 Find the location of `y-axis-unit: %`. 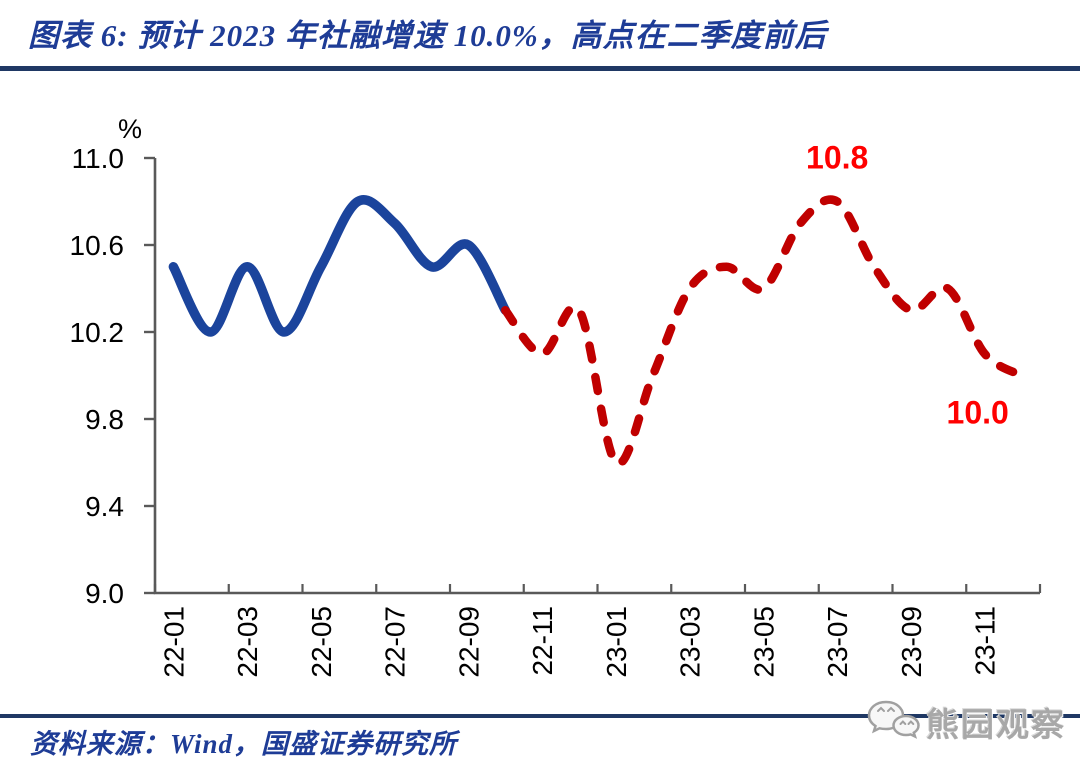

y-axis-unit: % is located at coordinates (130, 129).